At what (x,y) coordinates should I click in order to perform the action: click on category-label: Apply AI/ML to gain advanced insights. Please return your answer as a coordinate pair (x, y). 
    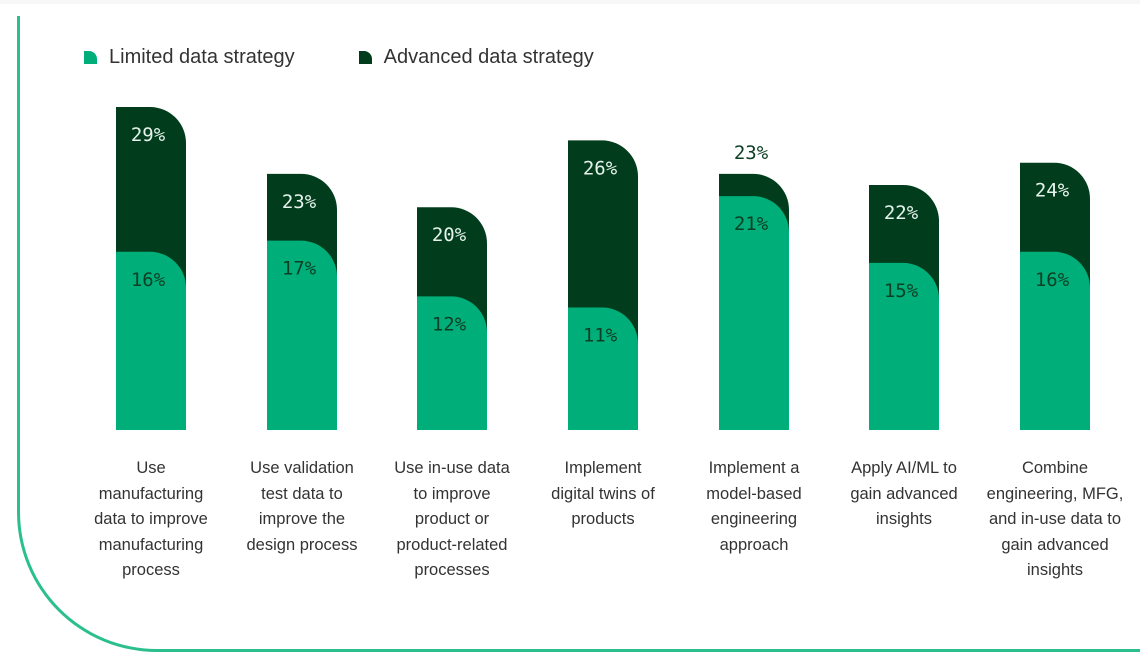
    Looking at the image, I should click on (904, 494).